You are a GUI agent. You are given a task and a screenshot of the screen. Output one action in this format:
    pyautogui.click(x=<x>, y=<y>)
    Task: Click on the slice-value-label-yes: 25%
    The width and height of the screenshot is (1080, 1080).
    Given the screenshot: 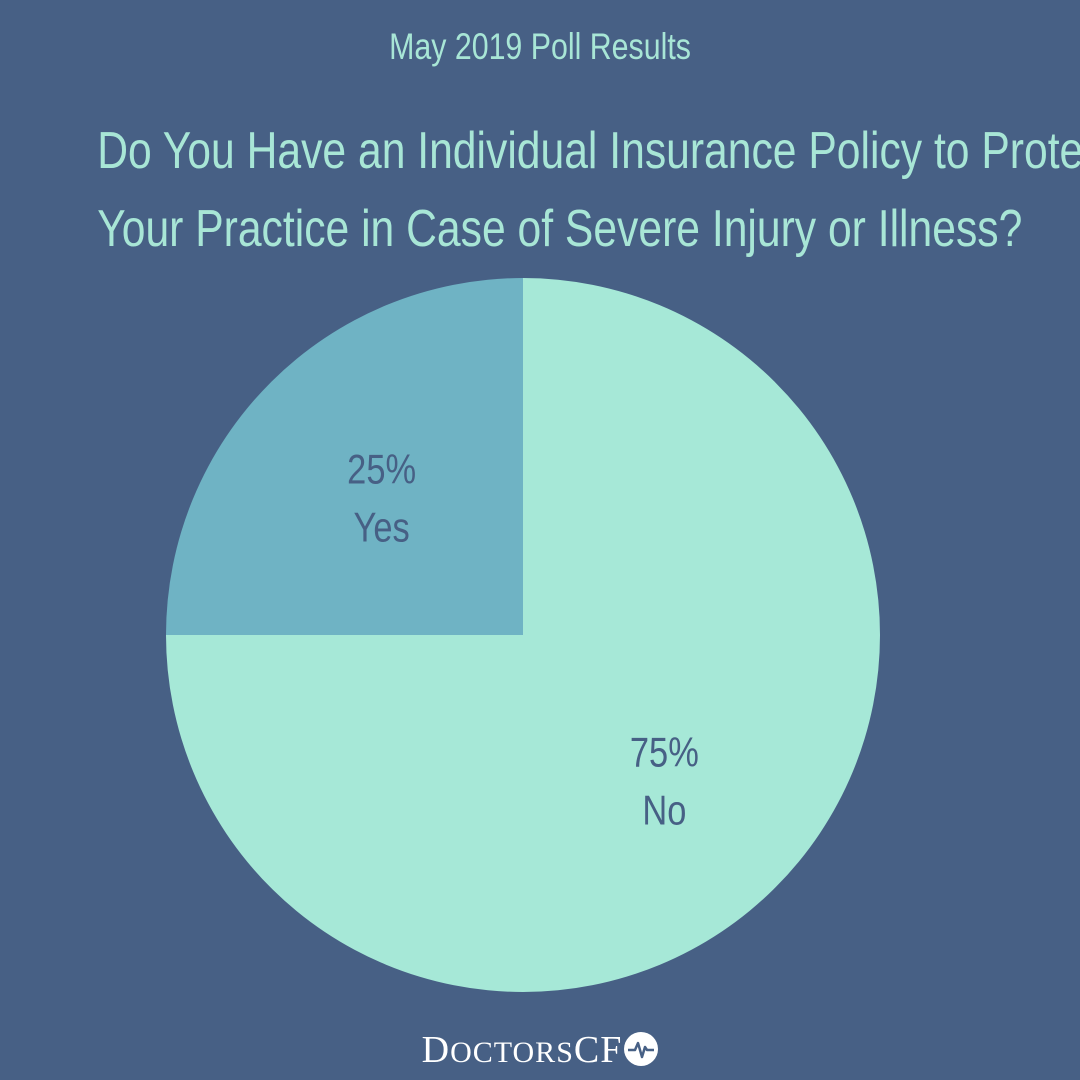 What is the action you would take?
    pyautogui.click(x=381, y=469)
    